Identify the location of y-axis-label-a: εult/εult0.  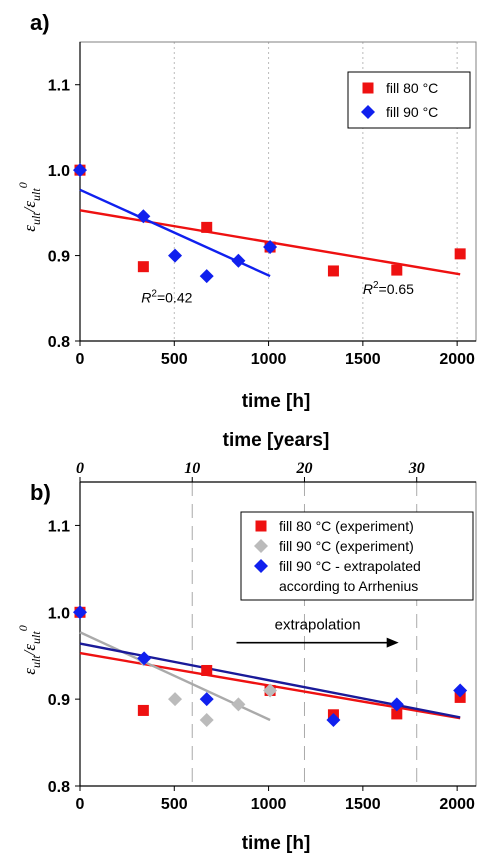
(29, 206).